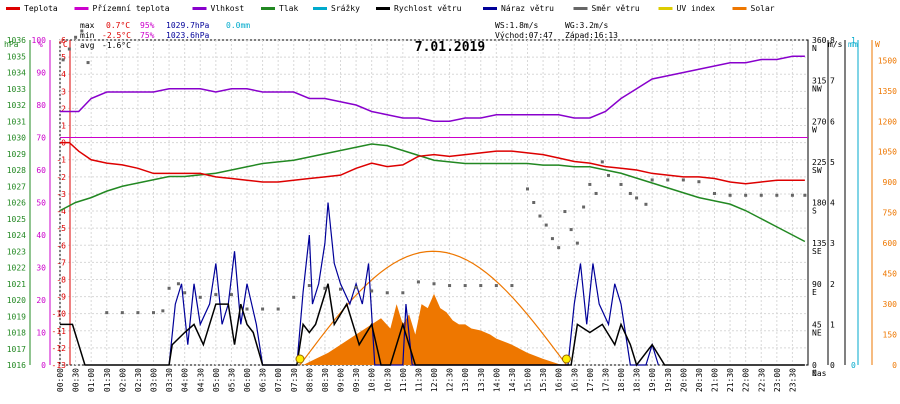 The width and height of the screenshot is (900, 404). I want to click on humidity-tick: 20, so click(41, 300).